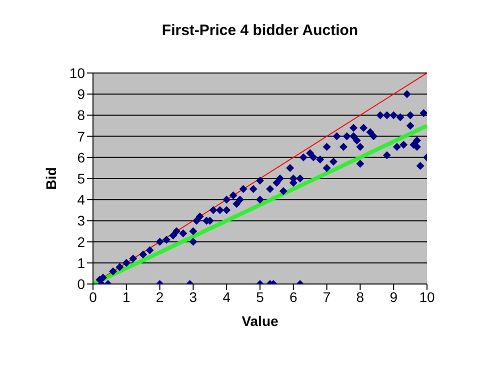  Describe the element at coordinates (193, 296) in the screenshot. I see `x-tick-label: 3` at that location.